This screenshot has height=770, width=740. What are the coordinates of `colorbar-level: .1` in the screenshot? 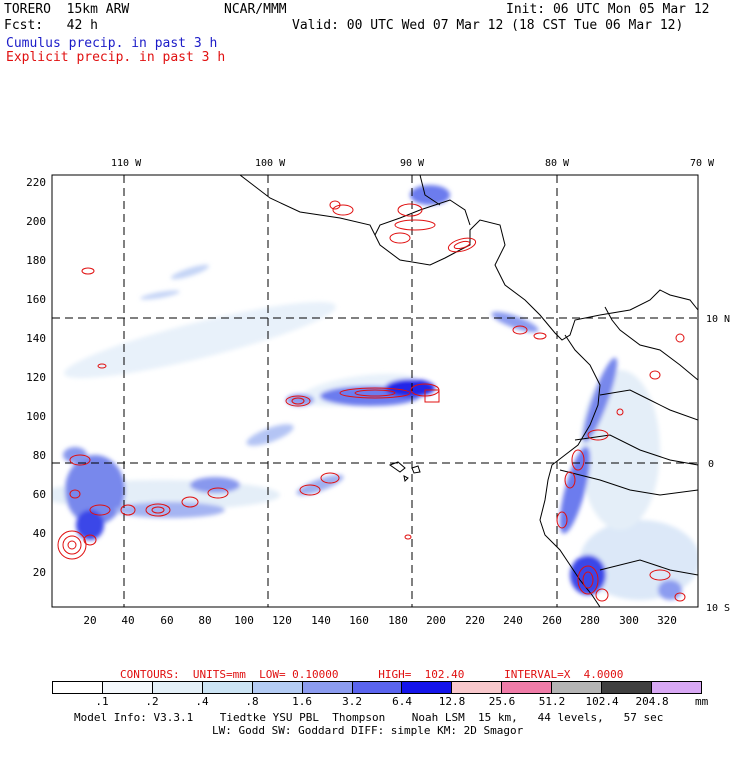 It's located at (102, 701).